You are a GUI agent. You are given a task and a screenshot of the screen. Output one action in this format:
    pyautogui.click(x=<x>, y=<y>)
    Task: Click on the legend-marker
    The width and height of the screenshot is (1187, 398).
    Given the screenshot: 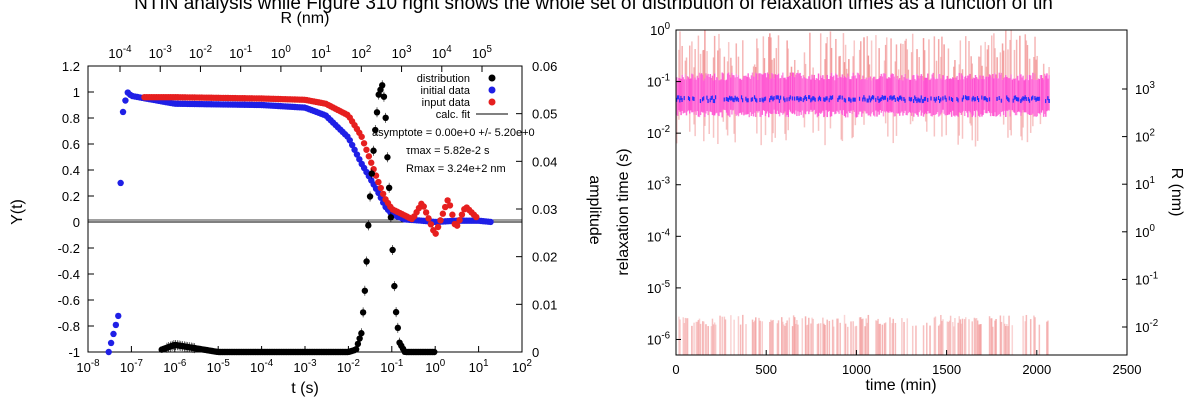 What is the action you would take?
    pyautogui.click(x=492, y=78)
    